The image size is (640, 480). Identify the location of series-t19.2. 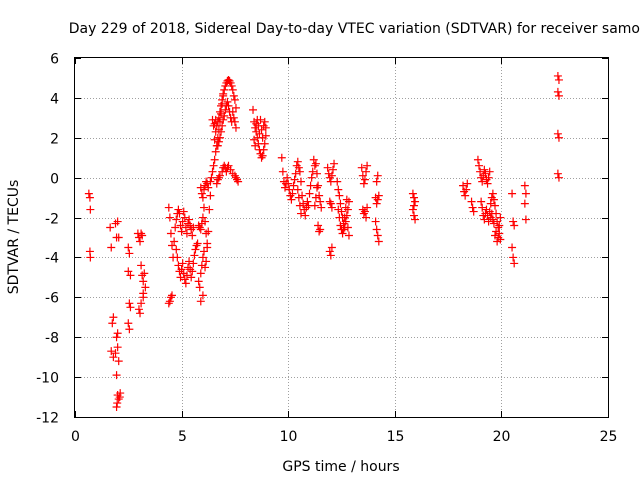
(489, 200).